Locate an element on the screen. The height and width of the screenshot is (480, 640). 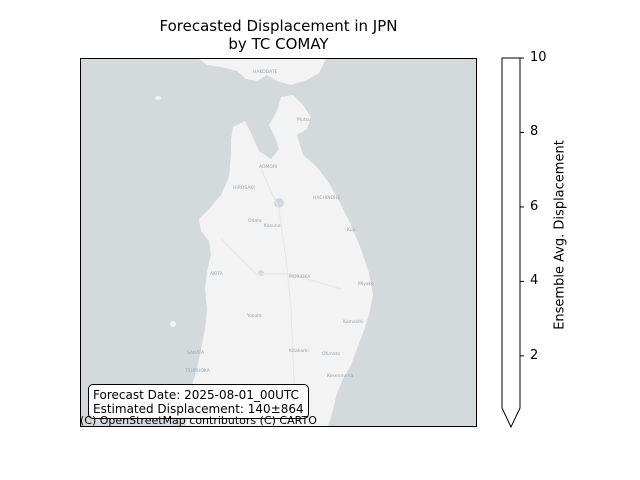
place-label: Miyako is located at coordinates (366, 284).